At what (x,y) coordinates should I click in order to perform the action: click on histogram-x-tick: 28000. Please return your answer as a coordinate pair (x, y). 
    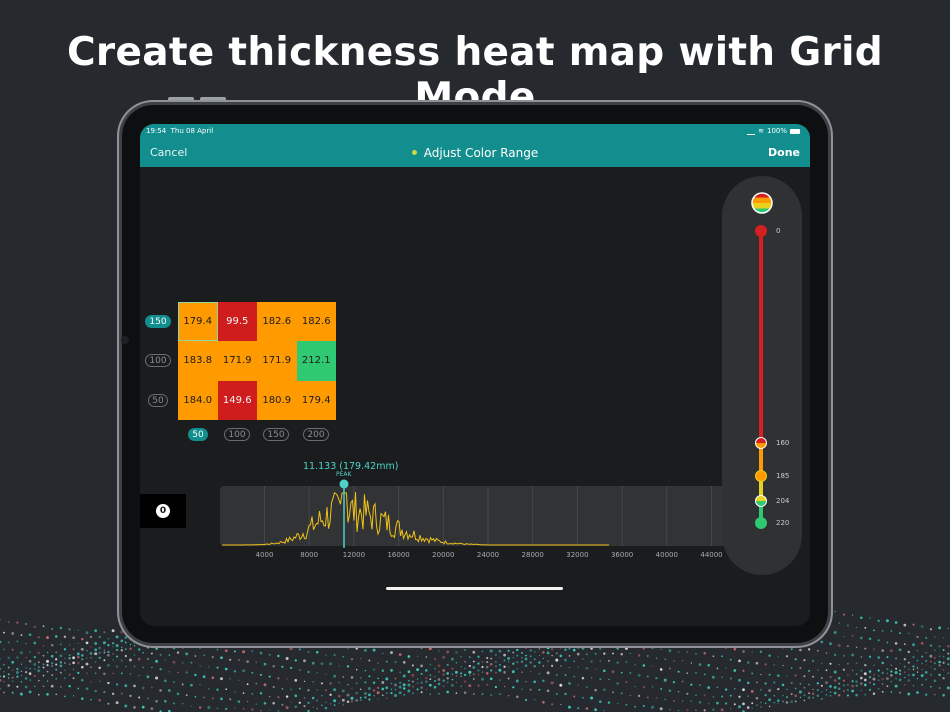
    Looking at the image, I should click on (532, 555).